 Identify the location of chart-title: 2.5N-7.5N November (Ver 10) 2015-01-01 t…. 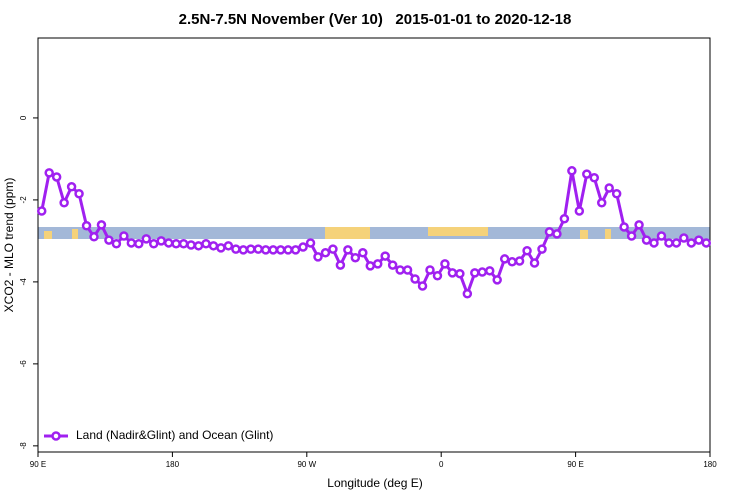
(375, 19).